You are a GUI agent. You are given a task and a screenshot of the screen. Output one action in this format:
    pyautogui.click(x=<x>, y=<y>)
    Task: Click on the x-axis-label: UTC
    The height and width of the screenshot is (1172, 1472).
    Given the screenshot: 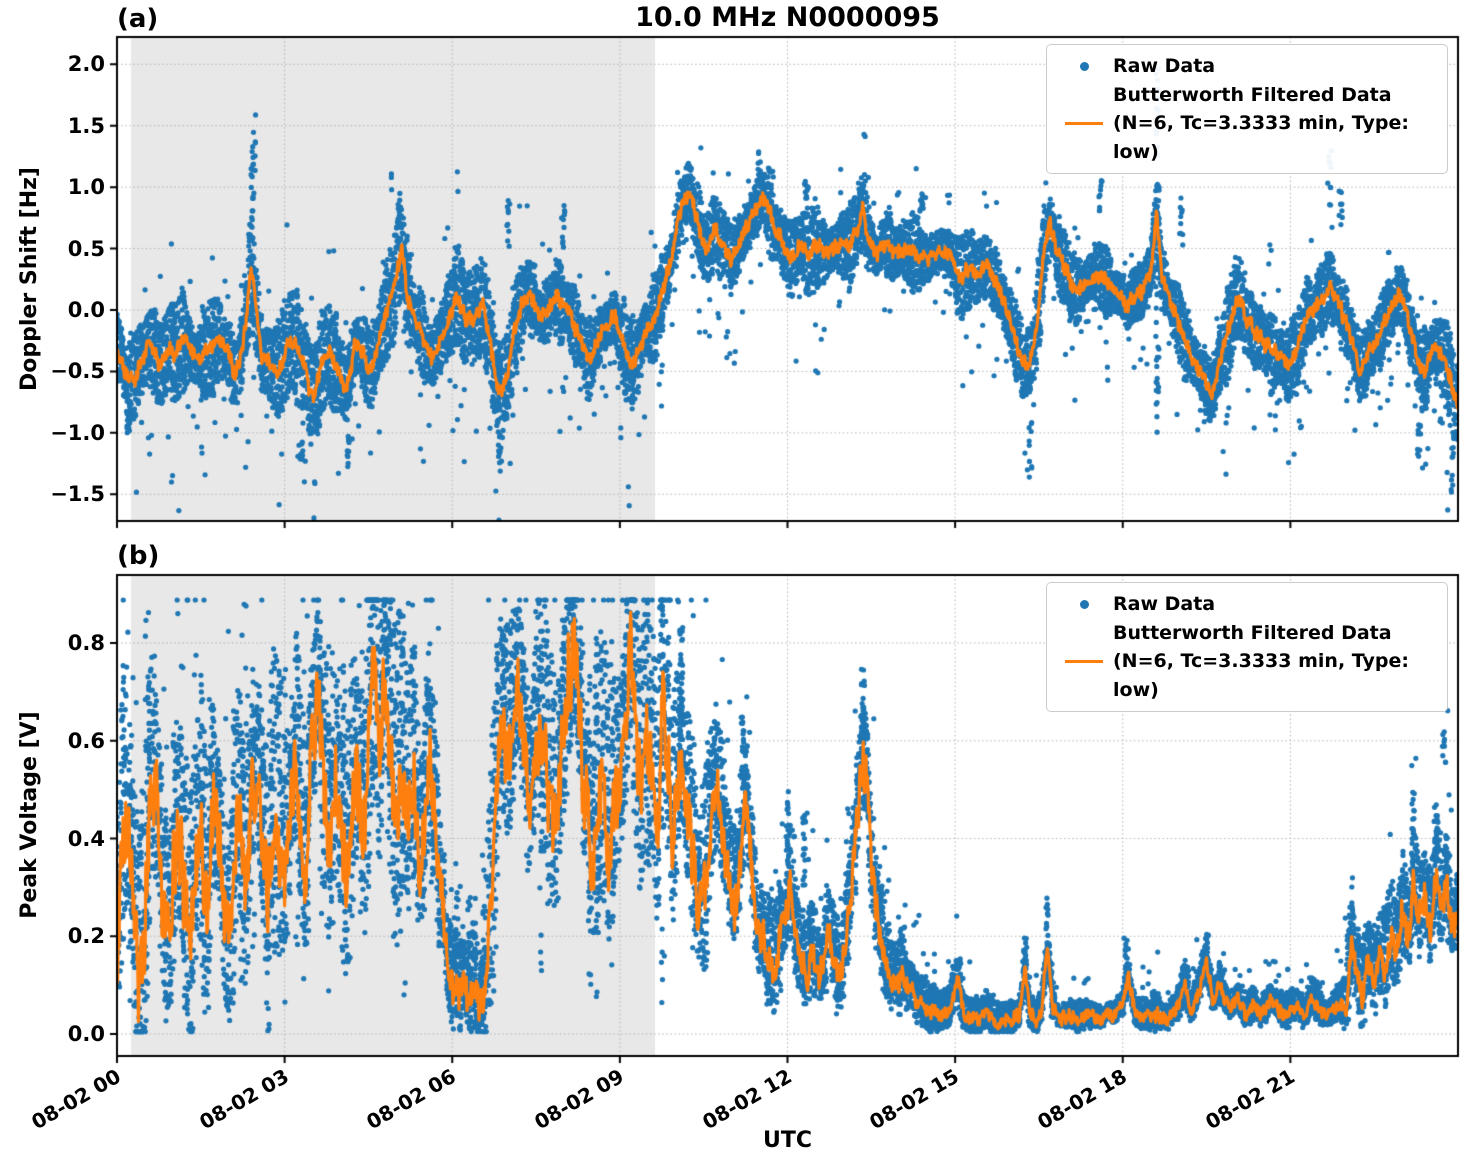 What is the action you would take?
    pyautogui.click(x=787, y=1140)
    